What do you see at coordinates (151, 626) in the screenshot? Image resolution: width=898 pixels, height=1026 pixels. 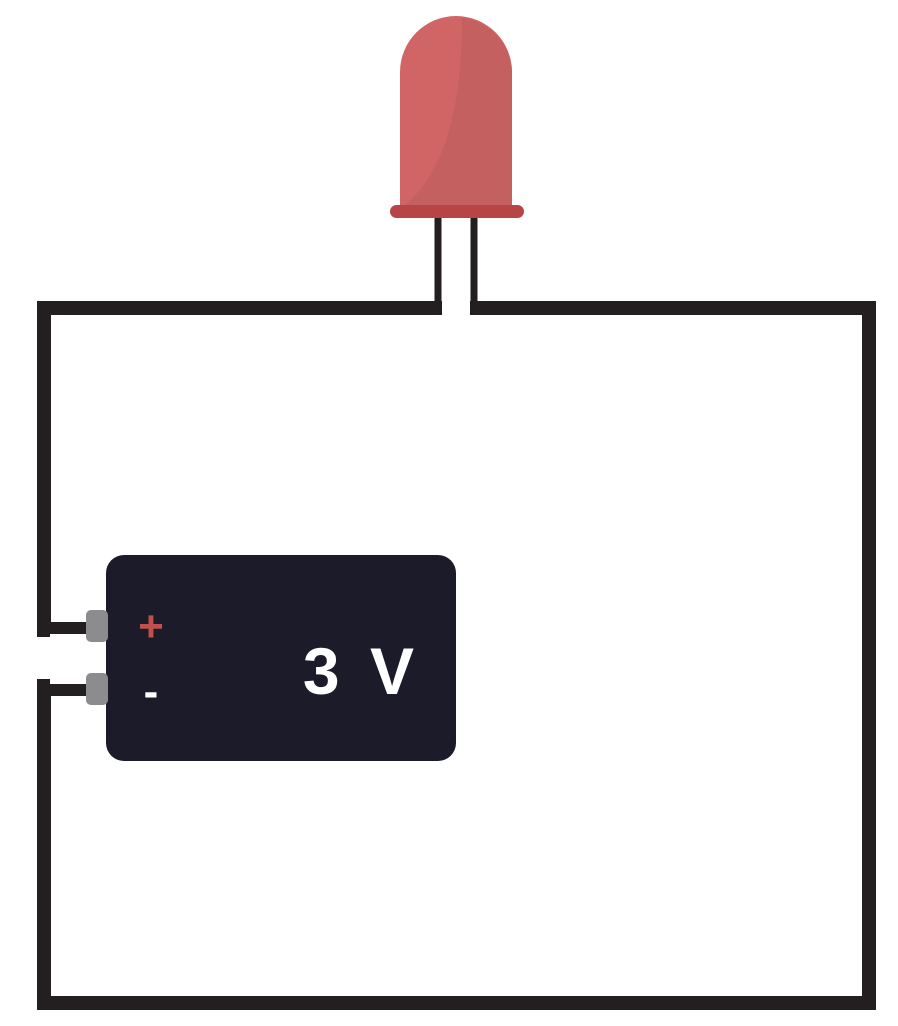 I see `positive-symbol: +` at bounding box center [151, 626].